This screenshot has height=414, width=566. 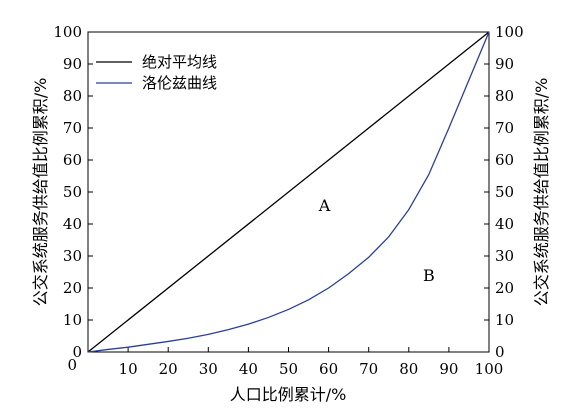 I want to click on y-tick-label-right-90: 90, so click(x=504, y=64).